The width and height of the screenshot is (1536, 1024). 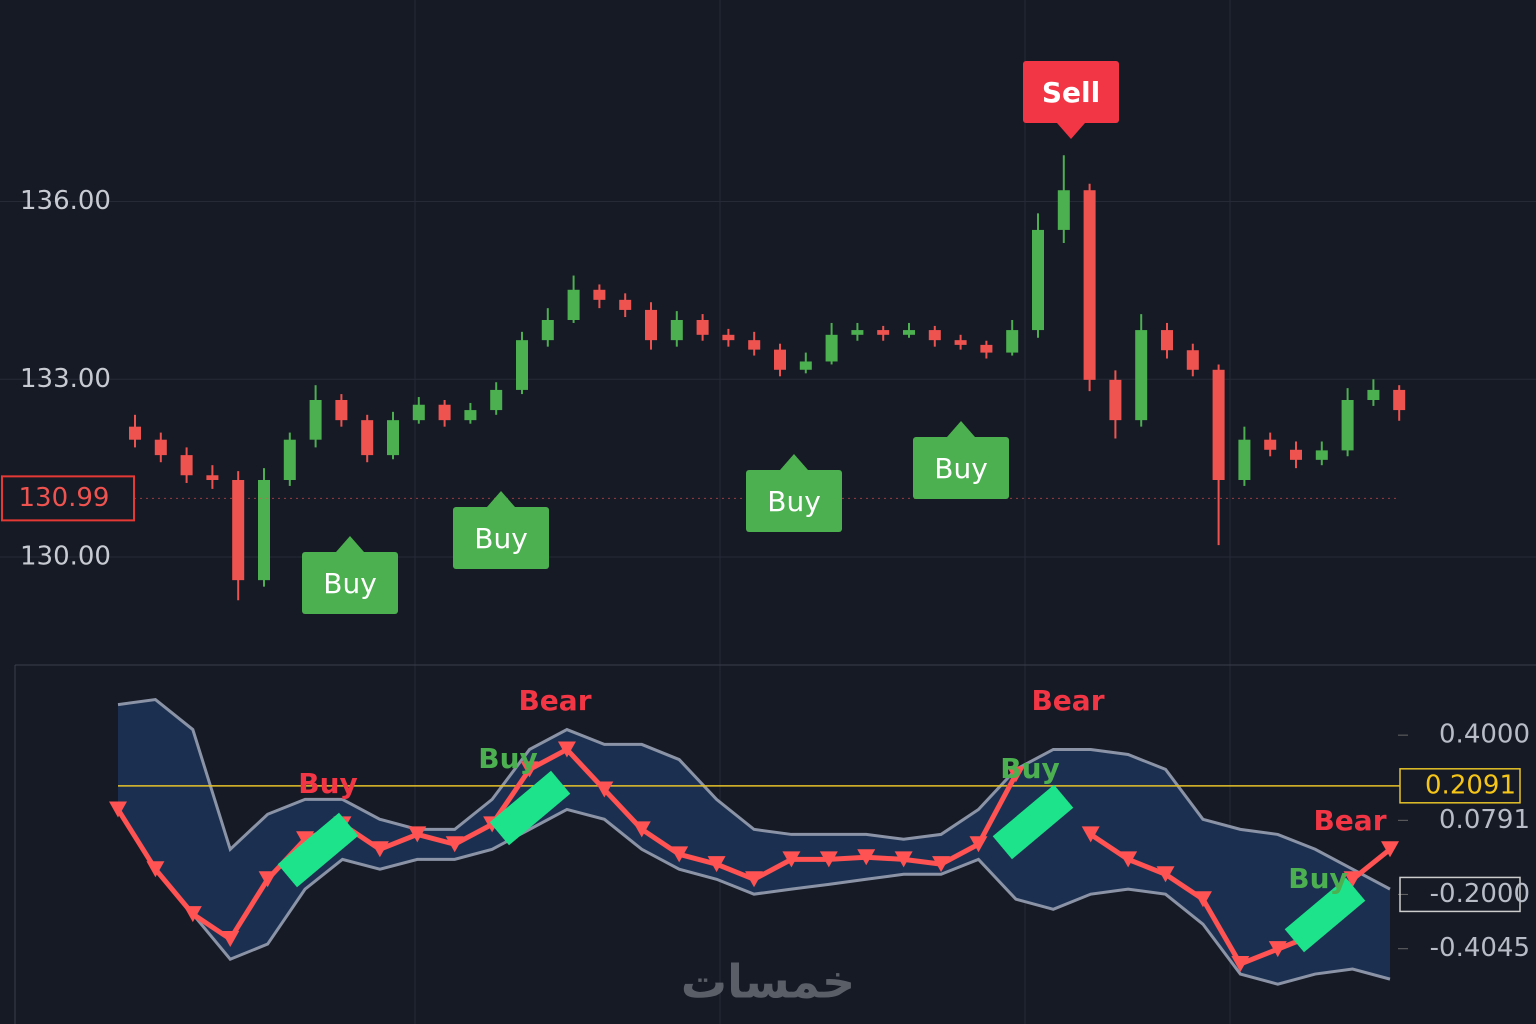 I want to click on last-value-box, so click(x=1460, y=786).